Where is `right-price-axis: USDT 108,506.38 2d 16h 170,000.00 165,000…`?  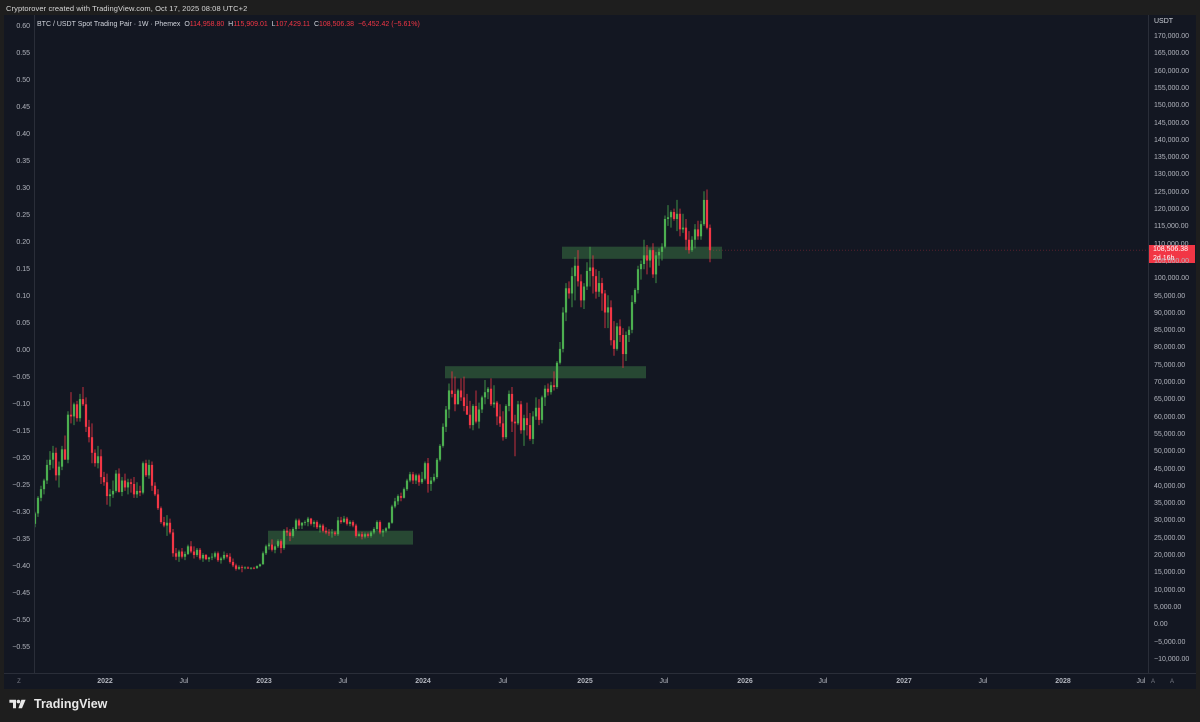
right-price-axis: USDT 108,506.38 2d 16h 170,000.00 165,000… is located at coordinates (1172, 344).